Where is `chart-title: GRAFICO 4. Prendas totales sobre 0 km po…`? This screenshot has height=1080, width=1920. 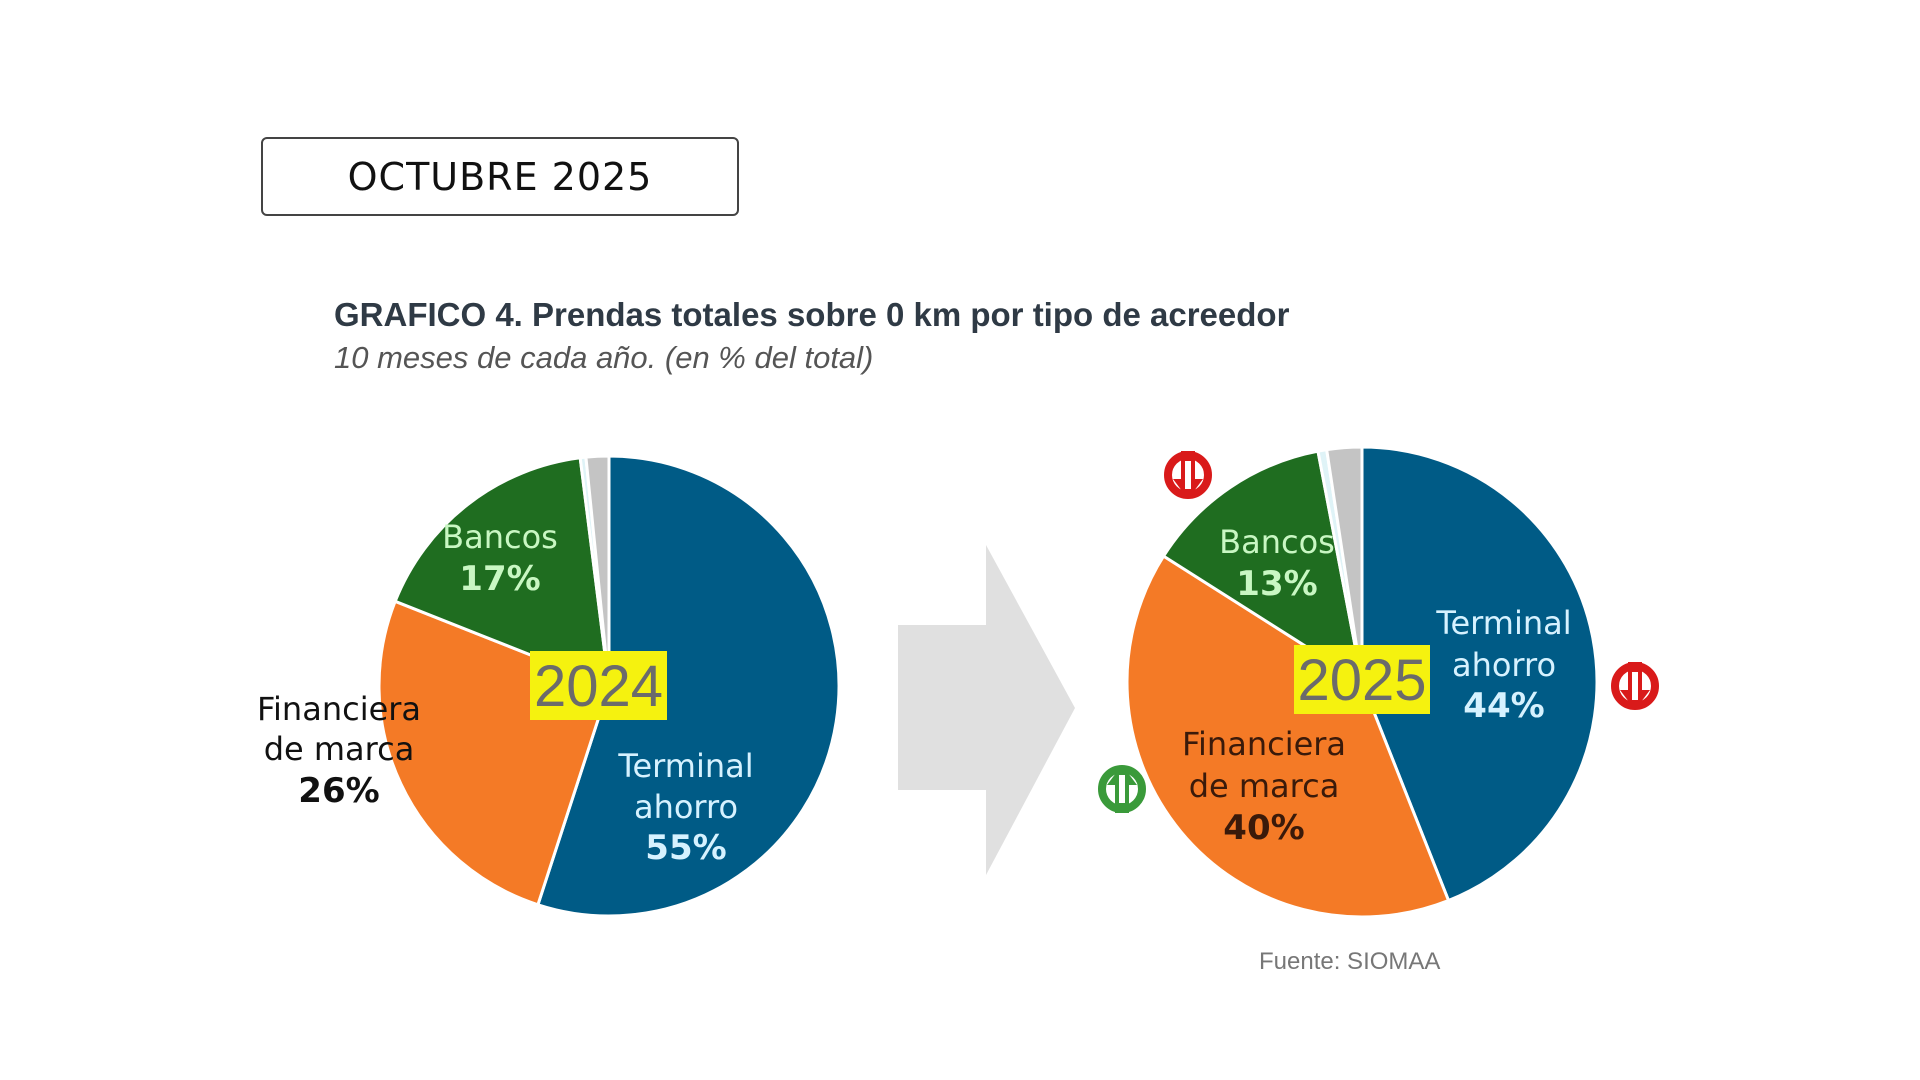
chart-title: GRAFICO 4. Prendas totales sobre 0 km po… is located at coordinates (812, 314).